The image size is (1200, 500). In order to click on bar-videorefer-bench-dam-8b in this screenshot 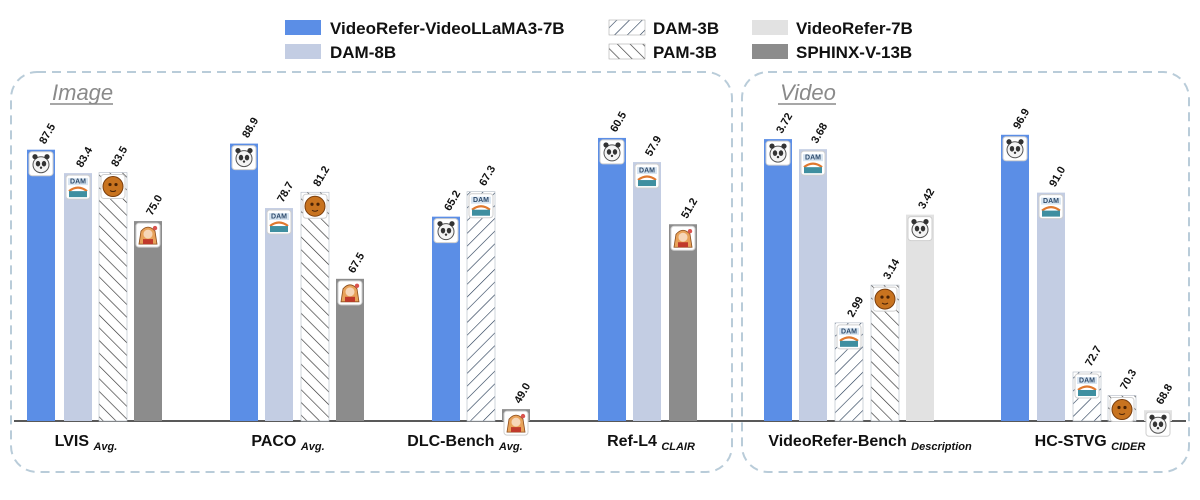, I will do `click(813, 285)`.